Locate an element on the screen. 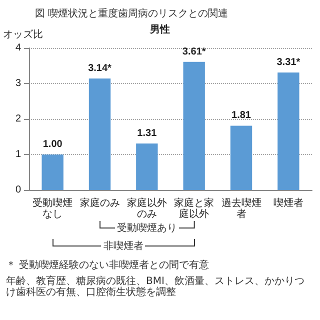 The image size is (320, 320). x-tick-label: 家庭のみ is located at coordinates (100, 203).